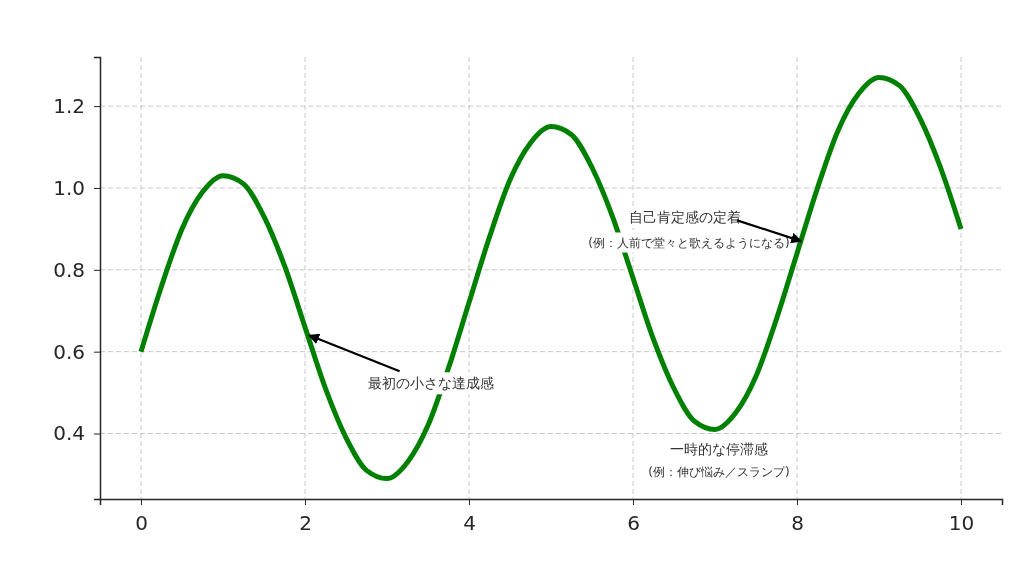  I want to click on x-tick-label: 4, so click(469, 523).